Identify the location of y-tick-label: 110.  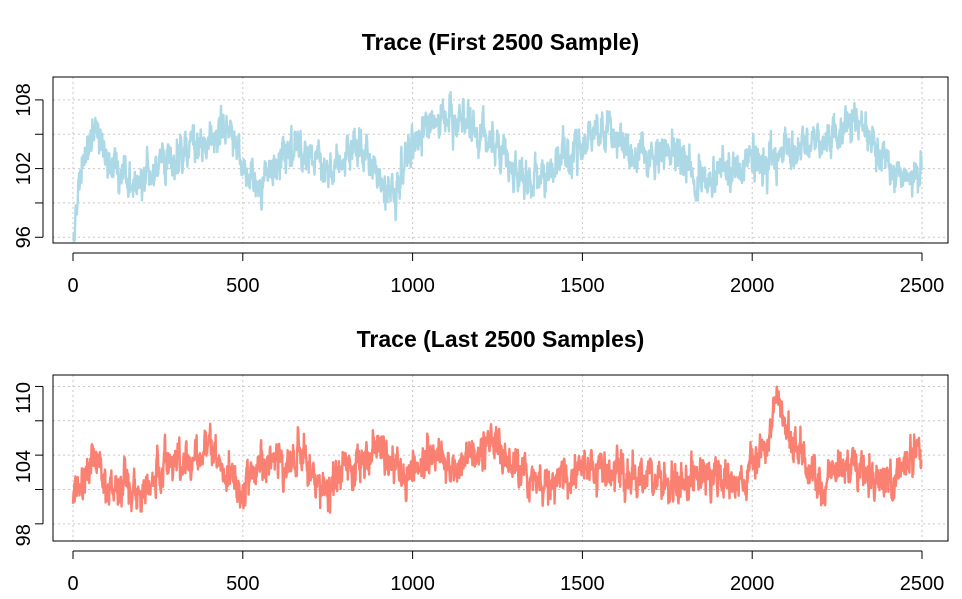
(24, 398).